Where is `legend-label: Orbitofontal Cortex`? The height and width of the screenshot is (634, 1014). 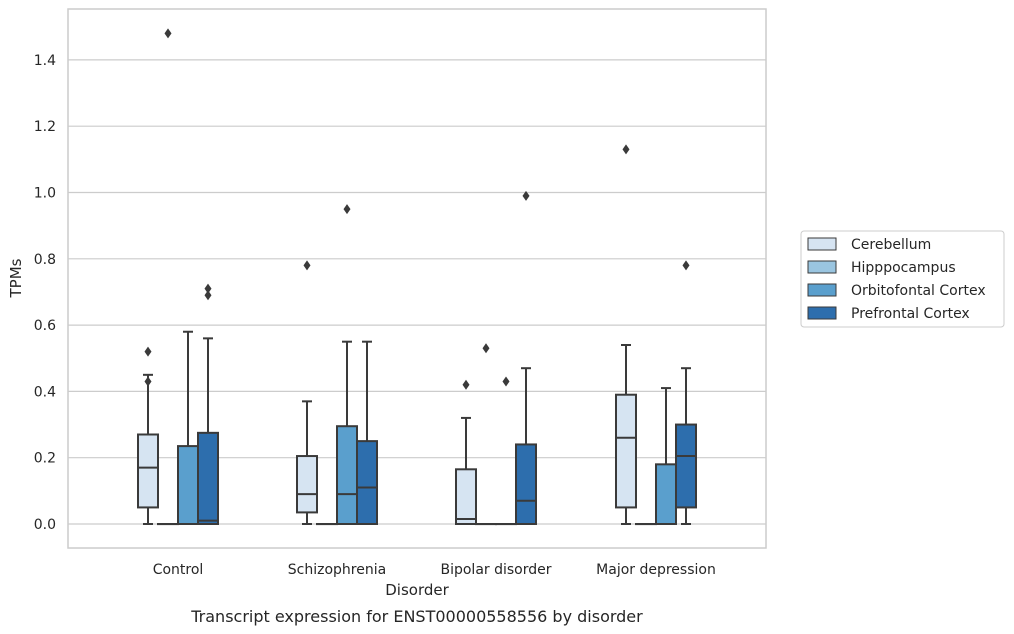 legend-label: Orbitofontal Cortex is located at coordinates (918, 291).